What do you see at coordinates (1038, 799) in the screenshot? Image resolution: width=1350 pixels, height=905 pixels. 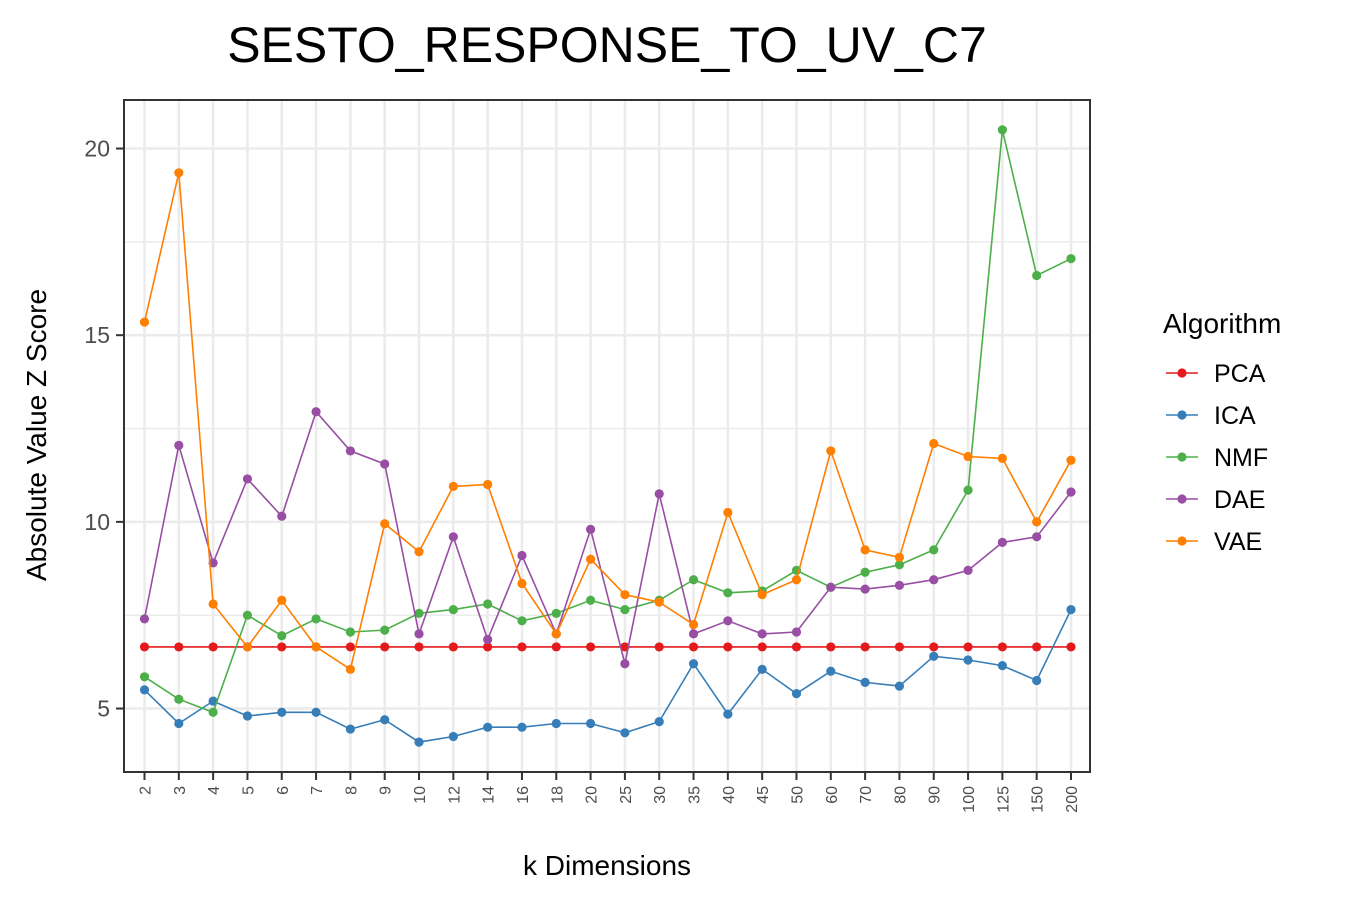 I see `x-tick-label: 150` at bounding box center [1038, 799].